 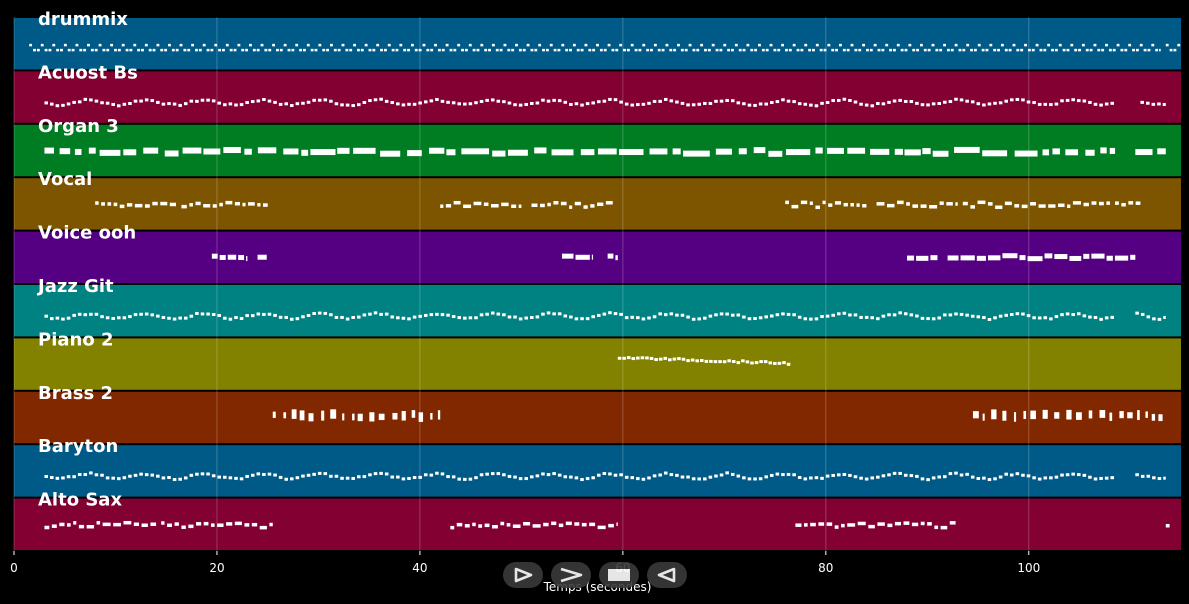 I want to click on track-lane, so click(x=597, y=417).